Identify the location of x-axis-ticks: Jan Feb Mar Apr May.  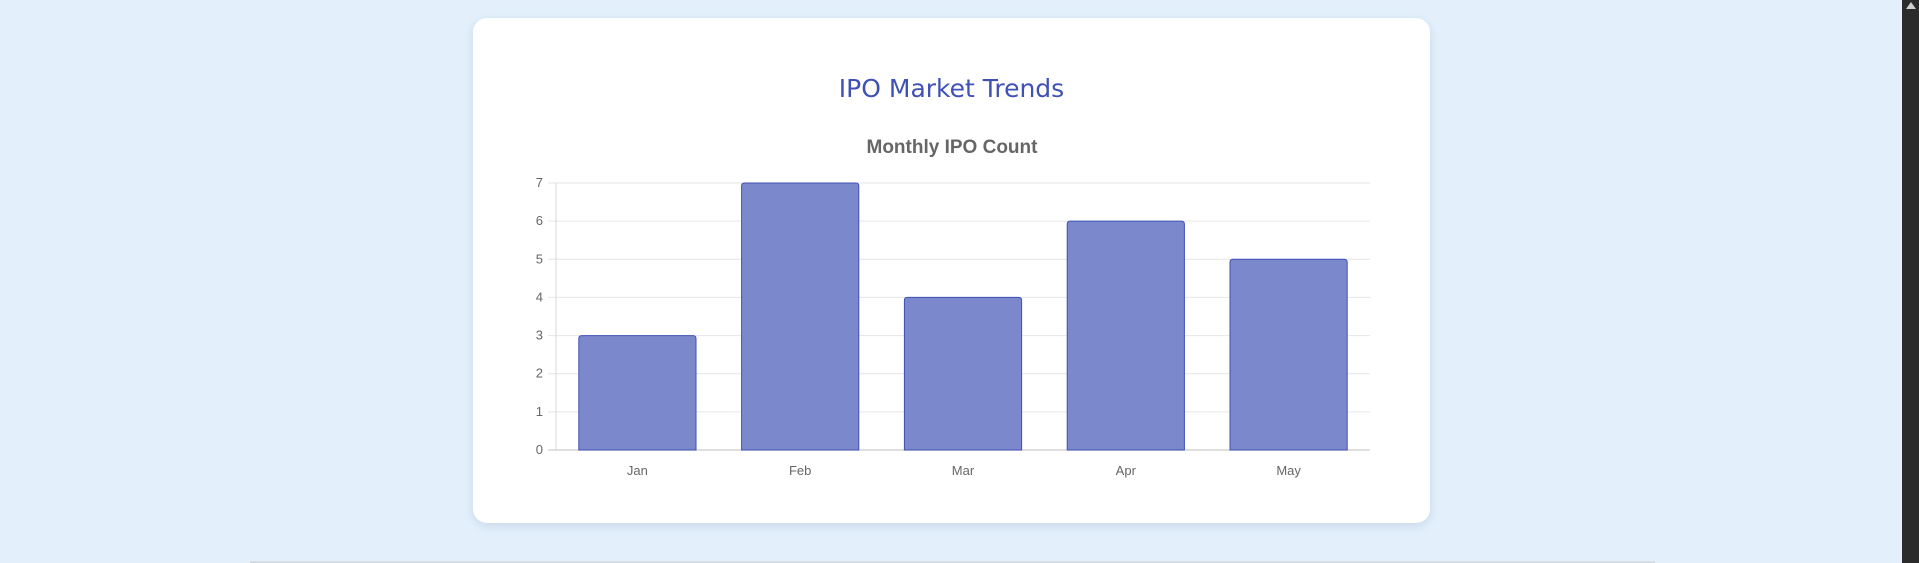
(964, 470).